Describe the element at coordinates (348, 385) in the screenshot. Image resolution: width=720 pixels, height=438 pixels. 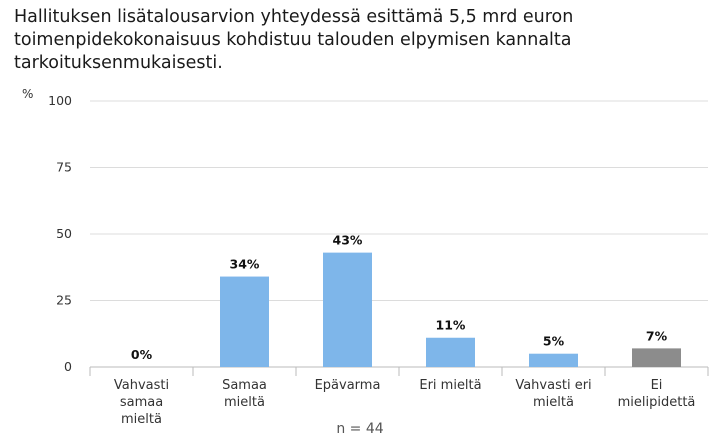
I see `x-category-label: Epävarma` at that location.